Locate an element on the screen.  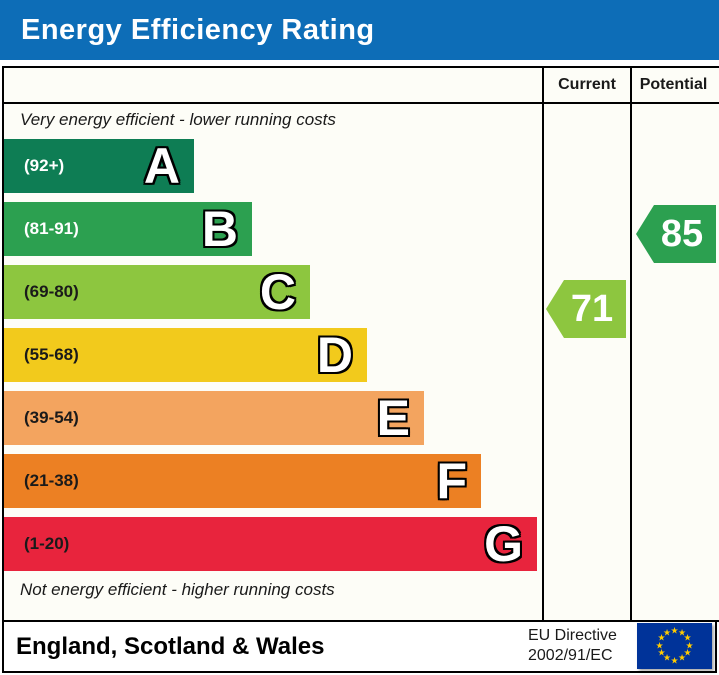
band-c: (69-80) C is located at coordinates (157, 292).